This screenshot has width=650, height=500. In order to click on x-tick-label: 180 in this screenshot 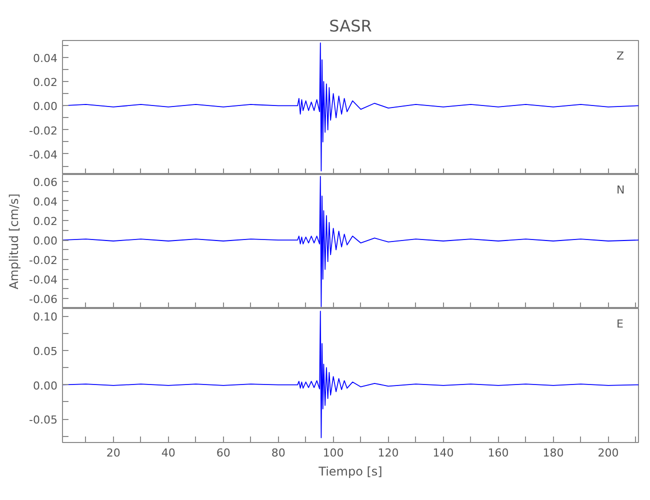, I will do `click(553, 453)`.